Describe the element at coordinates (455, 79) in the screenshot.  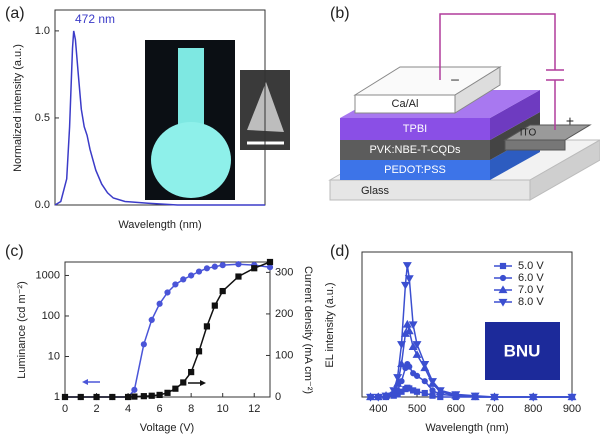
I see `cathode-sign: –` at that location.